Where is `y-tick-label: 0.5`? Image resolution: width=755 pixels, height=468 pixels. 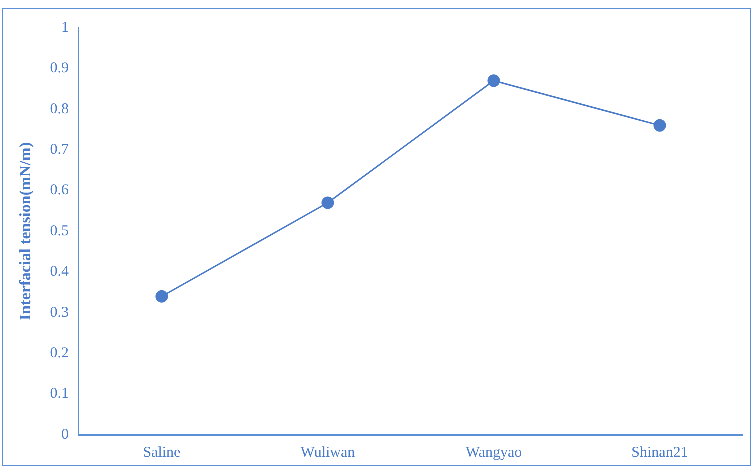
y-tick-label: 0.5 is located at coordinates (59, 231).